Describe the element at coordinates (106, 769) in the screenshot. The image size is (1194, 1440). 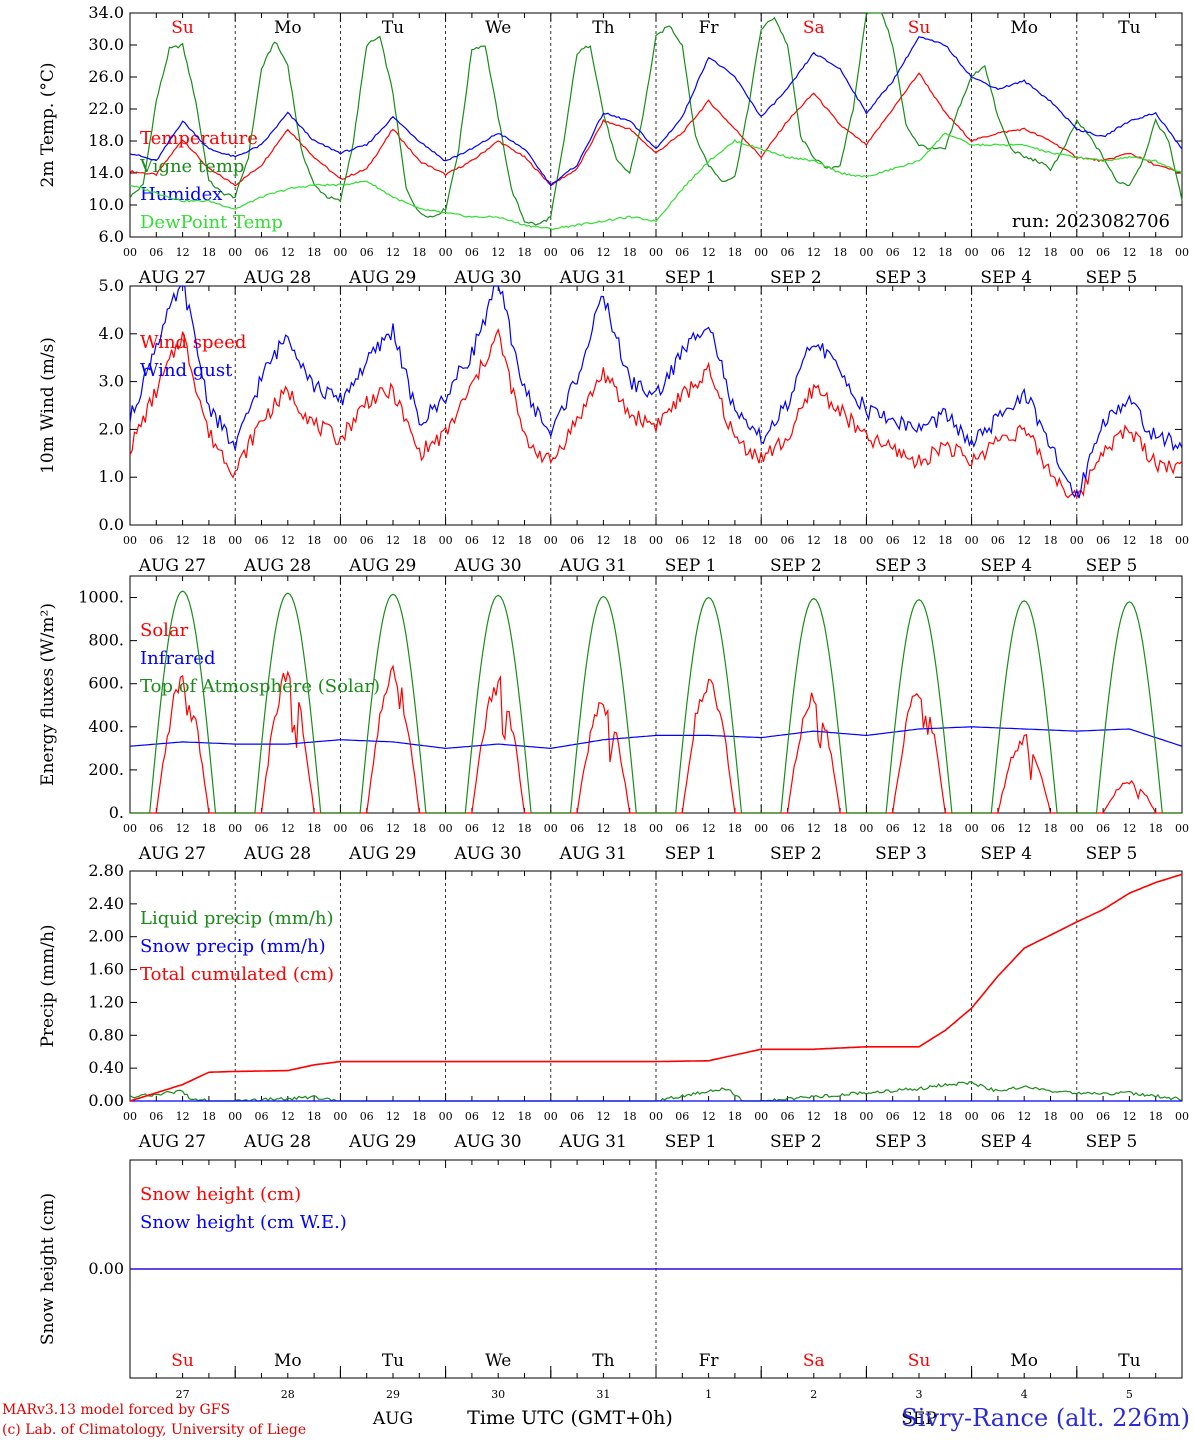
I see `y-tick-label: 200.` at that location.